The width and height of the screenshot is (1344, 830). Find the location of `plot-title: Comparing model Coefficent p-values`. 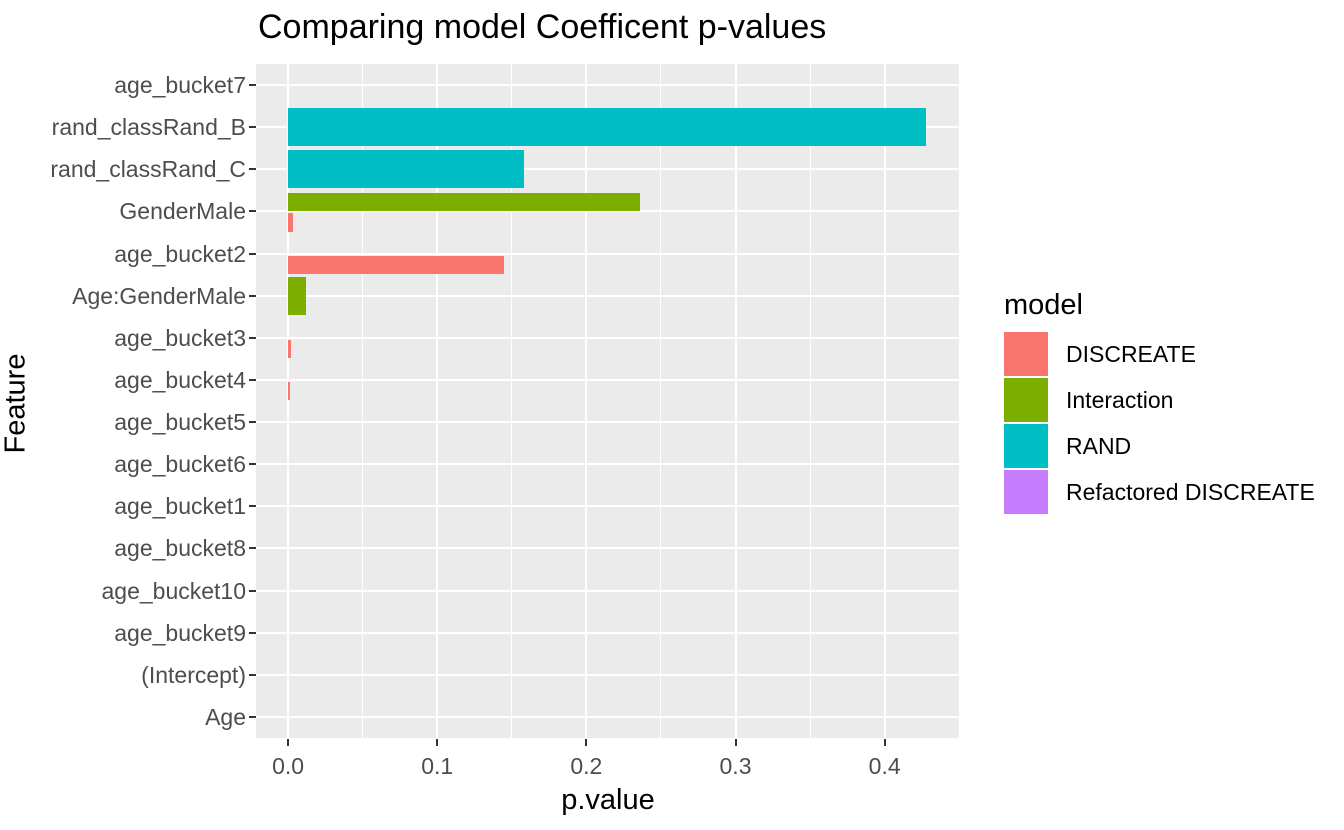

plot-title: Comparing model Coefficent p-values is located at coordinates (542, 27).